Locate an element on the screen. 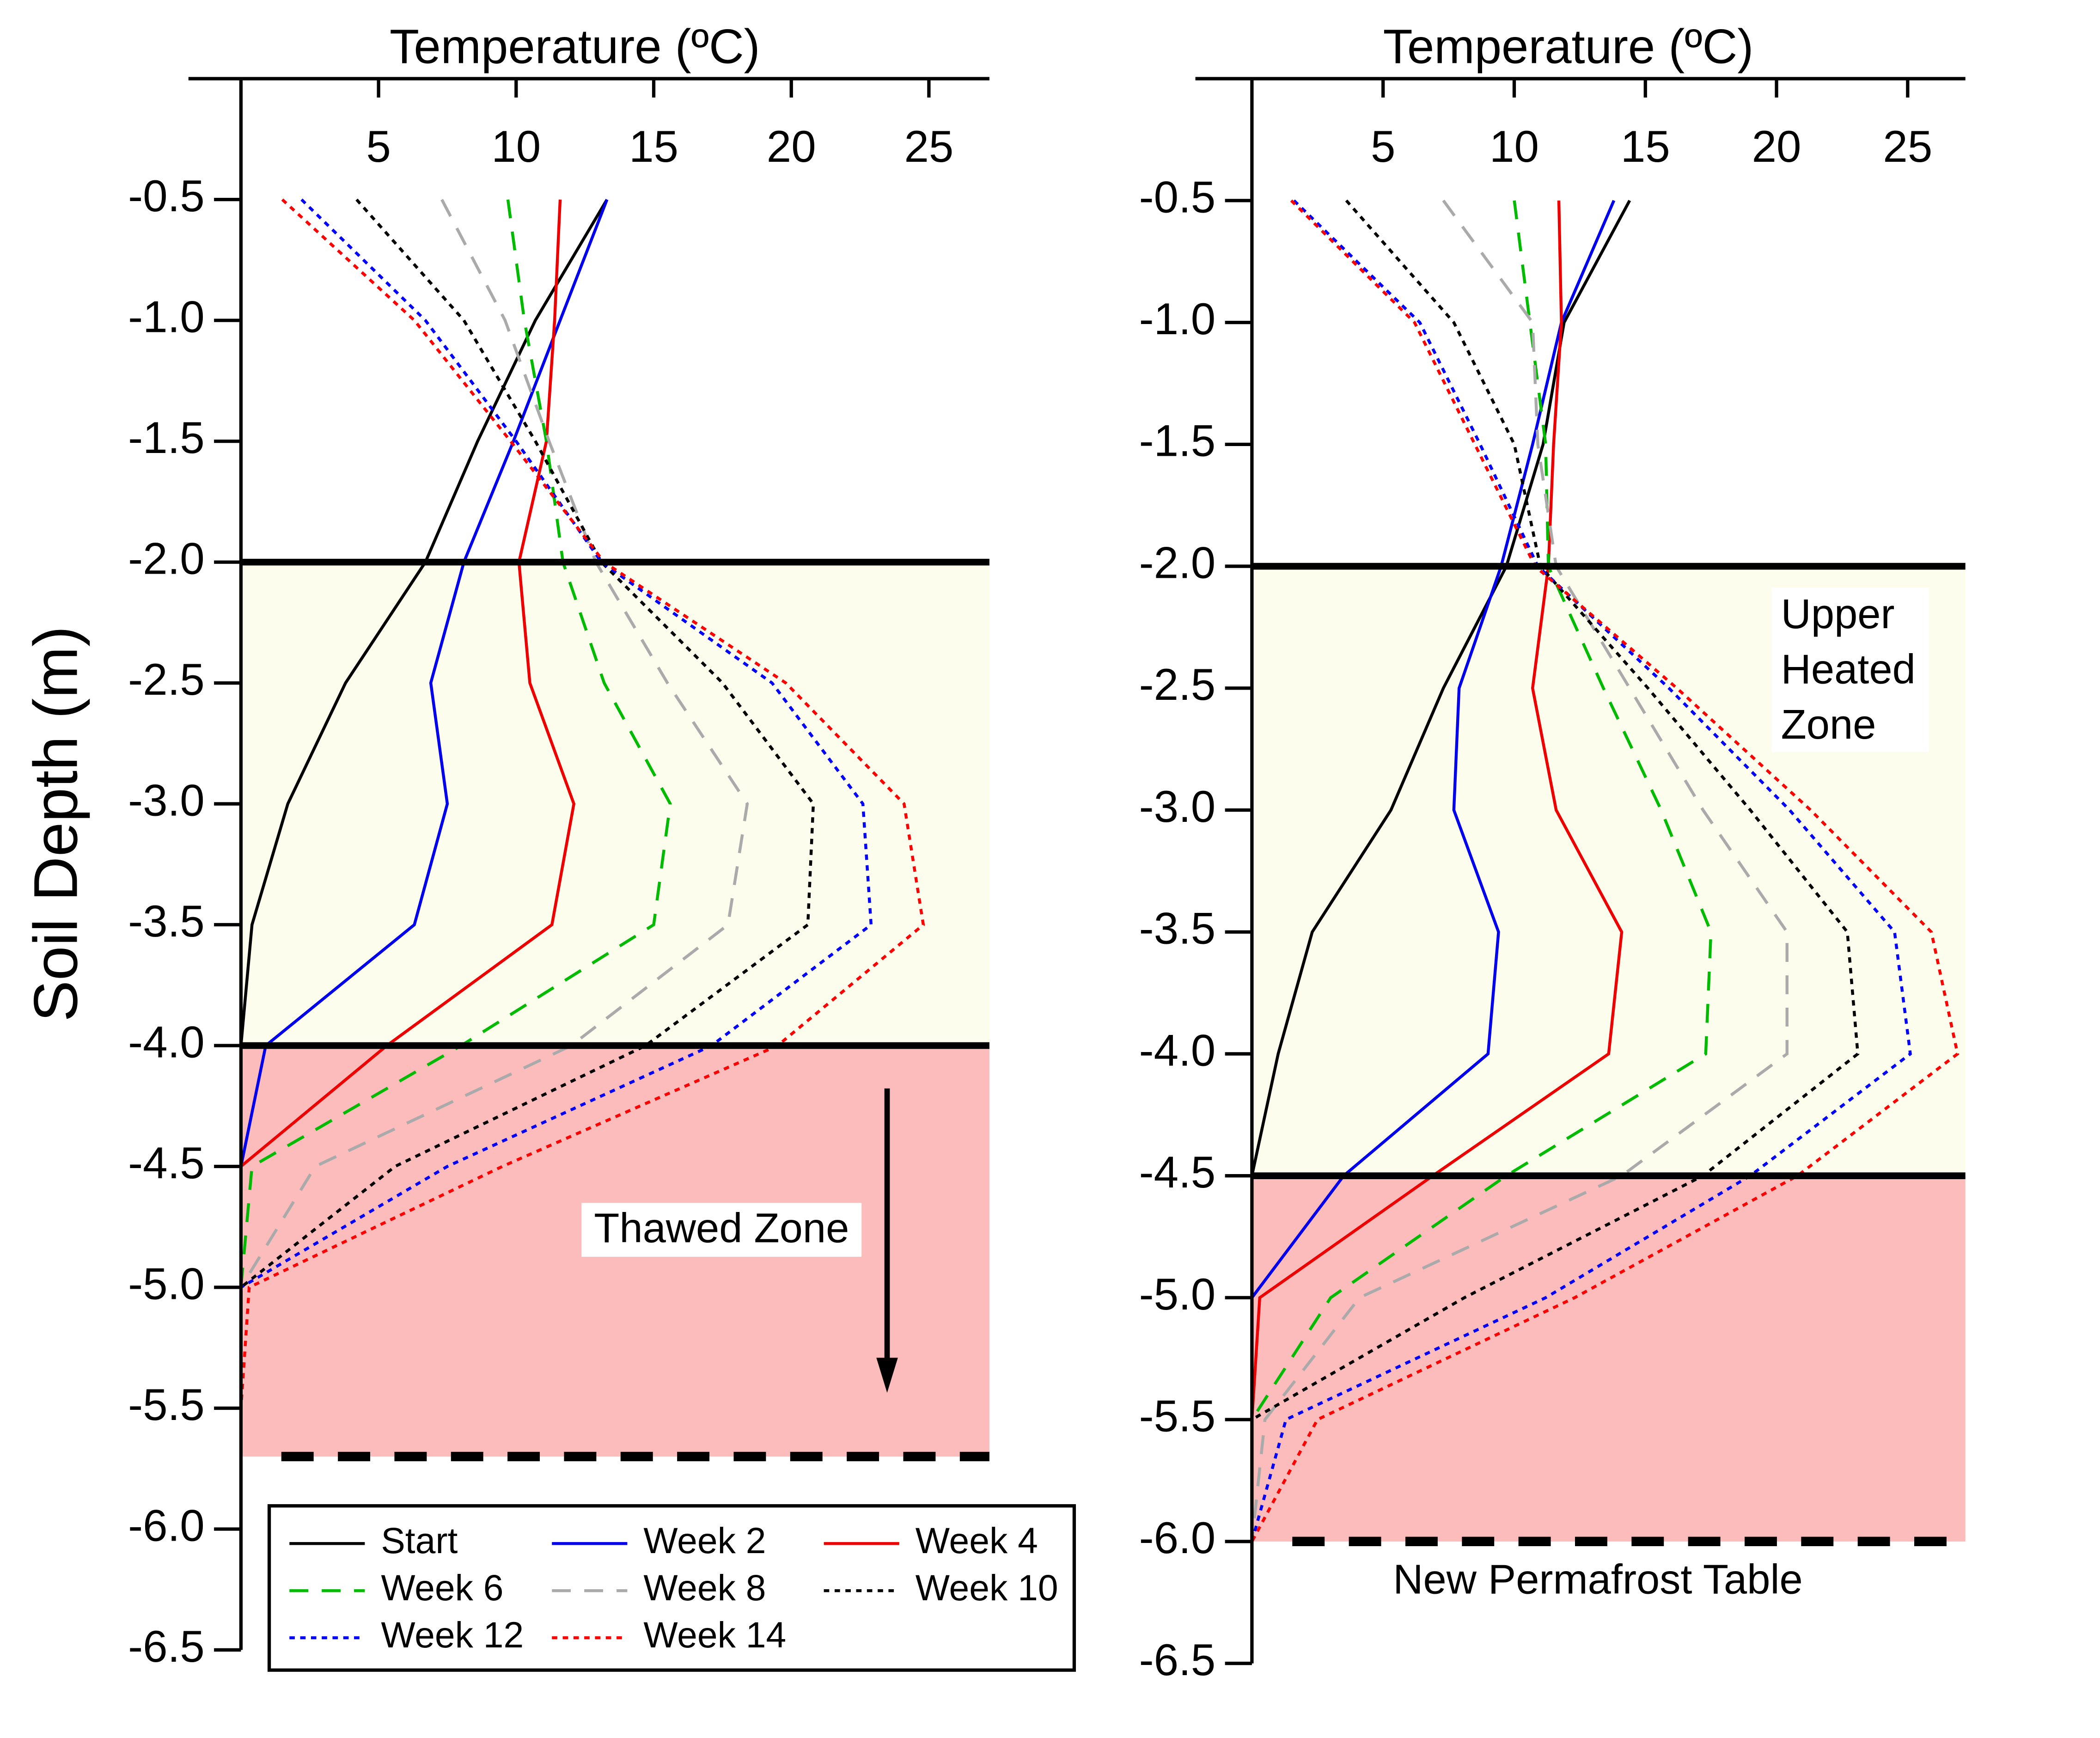 This screenshot has width=2100, height=1738. legend-label: Week 14 is located at coordinates (714, 1635).